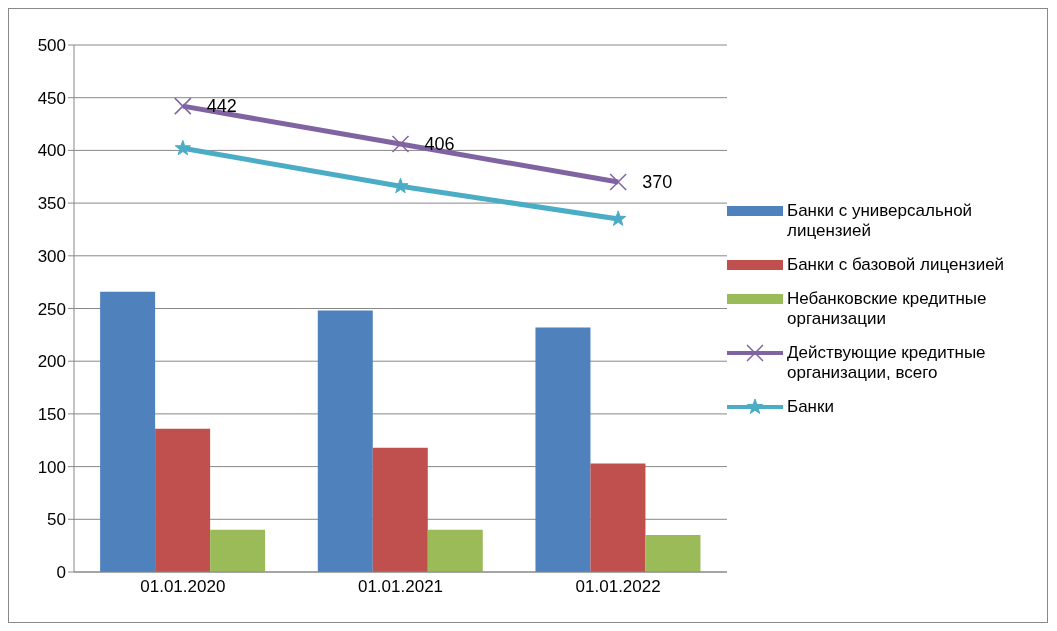 This screenshot has height=631, width=1057. Describe the element at coordinates (887, 362) in the screenshot. I see `legend-label: Действующие кредитные организации, всего` at that location.